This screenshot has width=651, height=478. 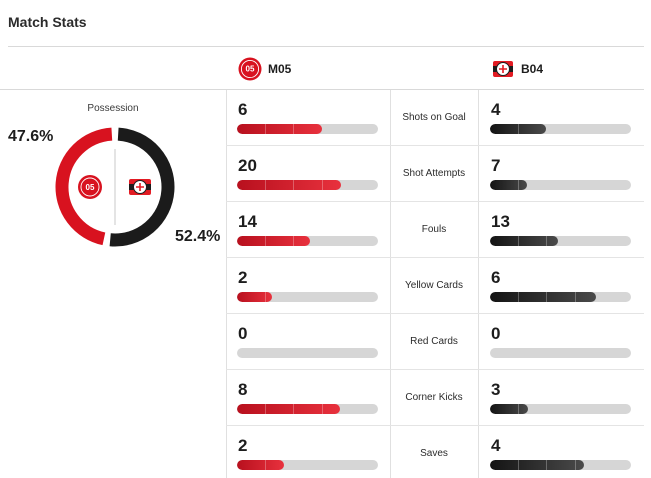 I want to click on label-column-left-divider, so click(x=390, y=284).